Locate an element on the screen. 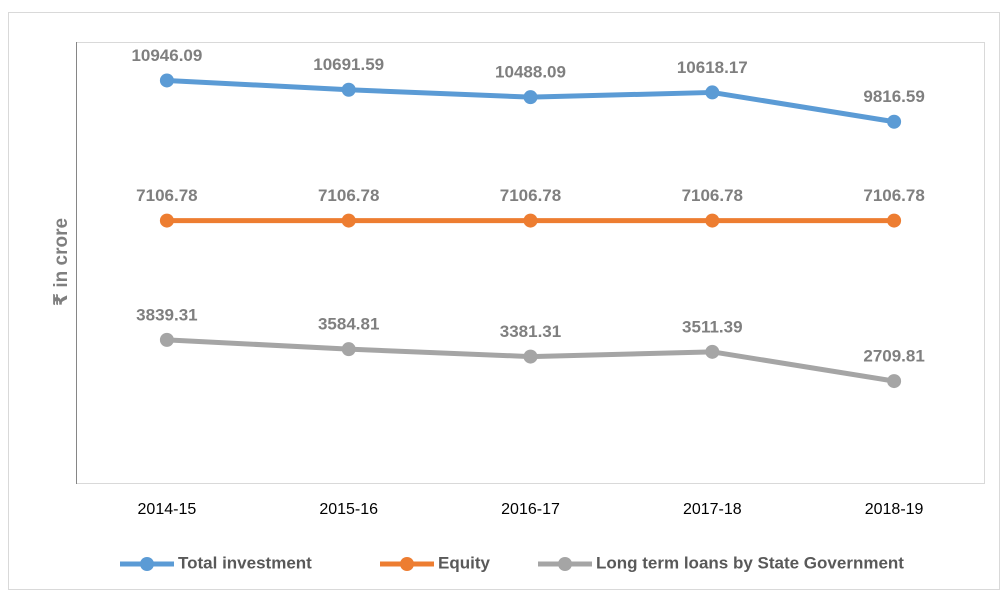  data-label: 10946.09 is located at coordinates (166, 55).